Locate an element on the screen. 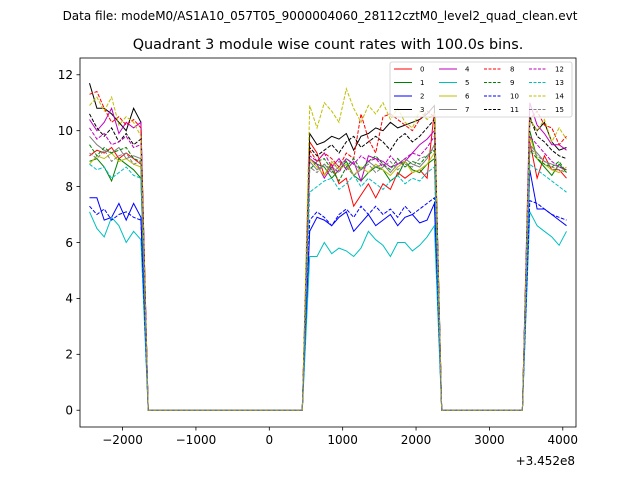  legend-label-11: 11 is located at coordinates (514, 110).